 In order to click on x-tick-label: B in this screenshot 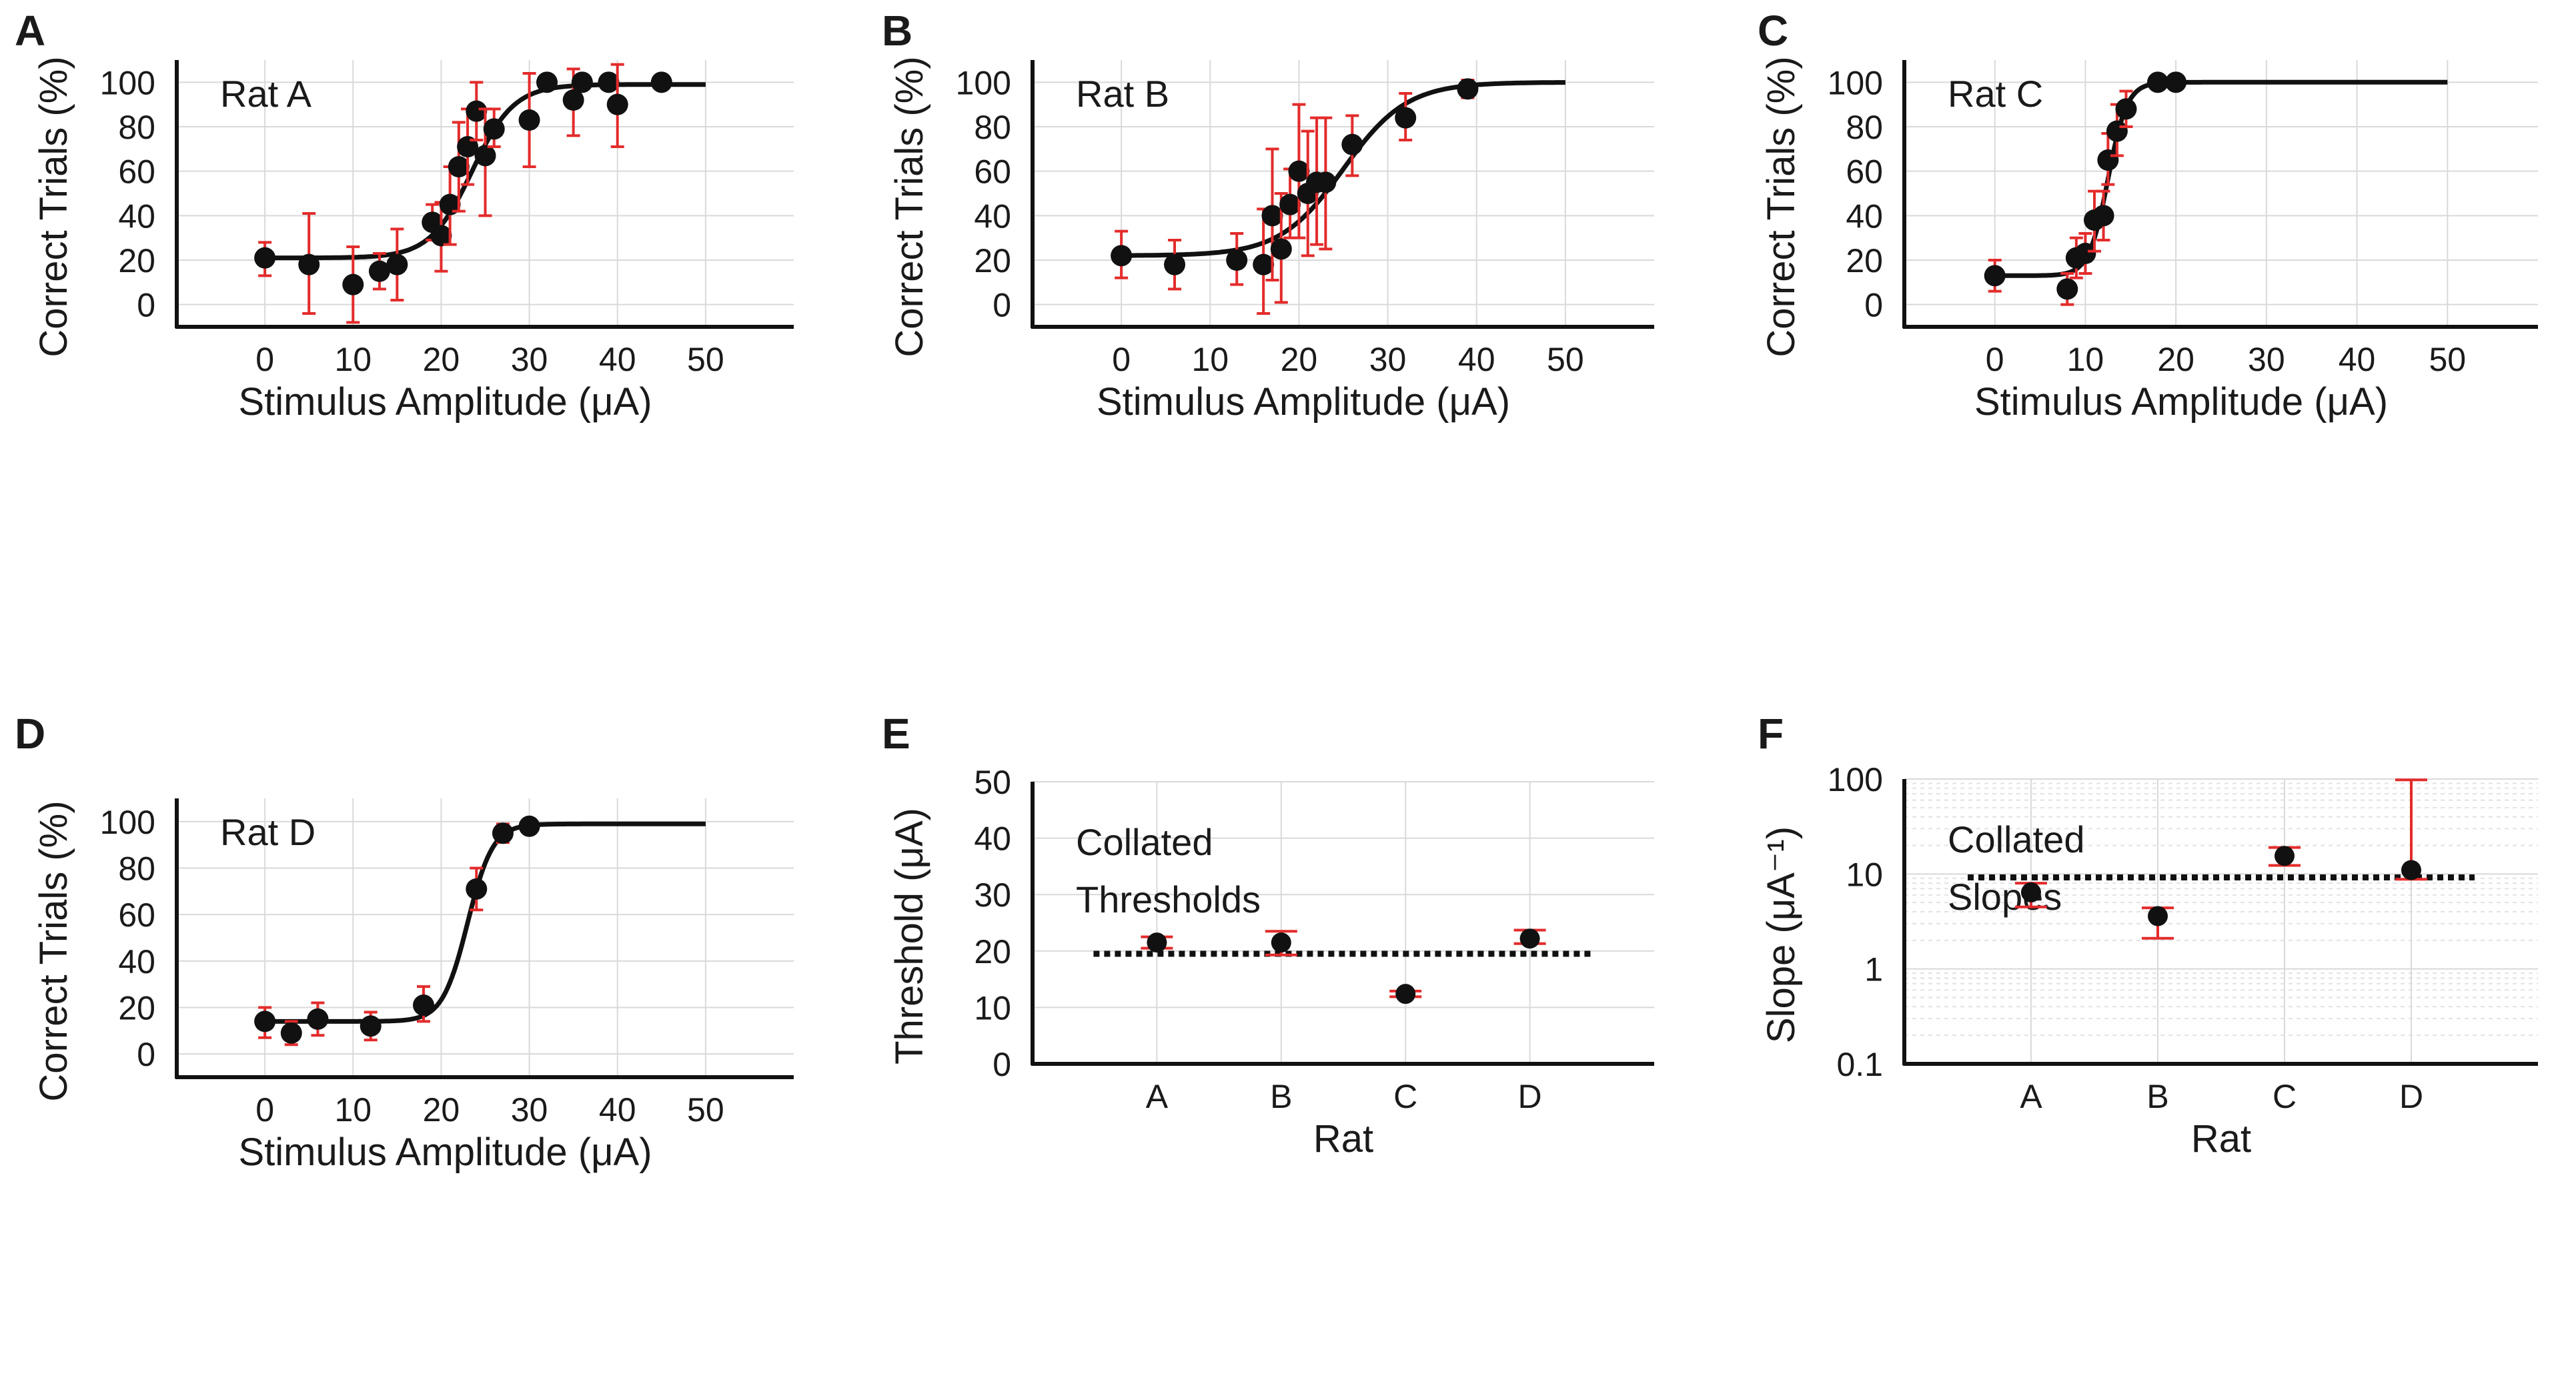, I will do `click(1281, 1096)`.